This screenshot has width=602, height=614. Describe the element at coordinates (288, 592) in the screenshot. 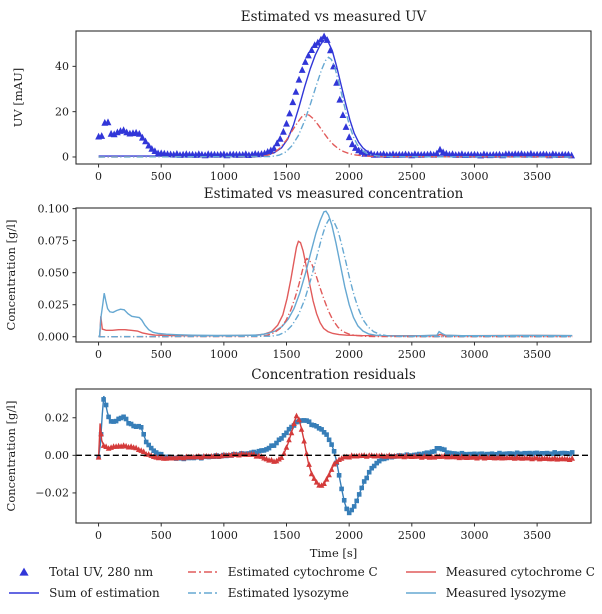

I see `legend-label: Estimated lysozyme` at that location.